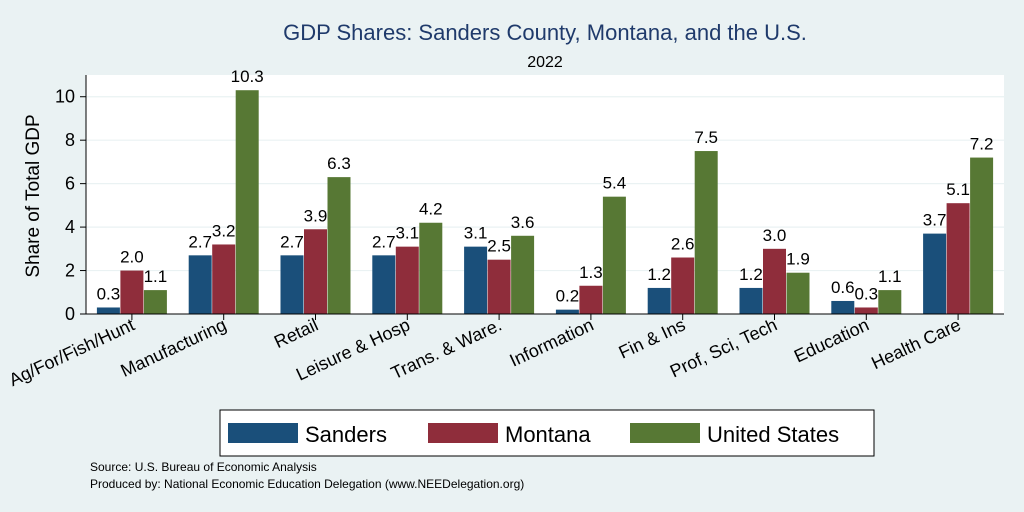 The image size is (1024, 512). I want to click on data-label: 10.3, so click(247, 76).